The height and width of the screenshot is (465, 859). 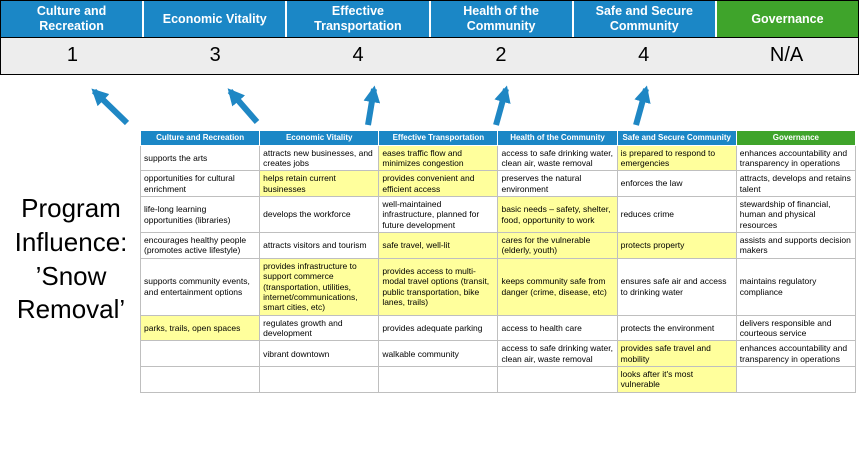 What do you see at coordinates (644, 55) in the screenshot?
I see `summary-score-4: 4` at bounding box center [644, 55].